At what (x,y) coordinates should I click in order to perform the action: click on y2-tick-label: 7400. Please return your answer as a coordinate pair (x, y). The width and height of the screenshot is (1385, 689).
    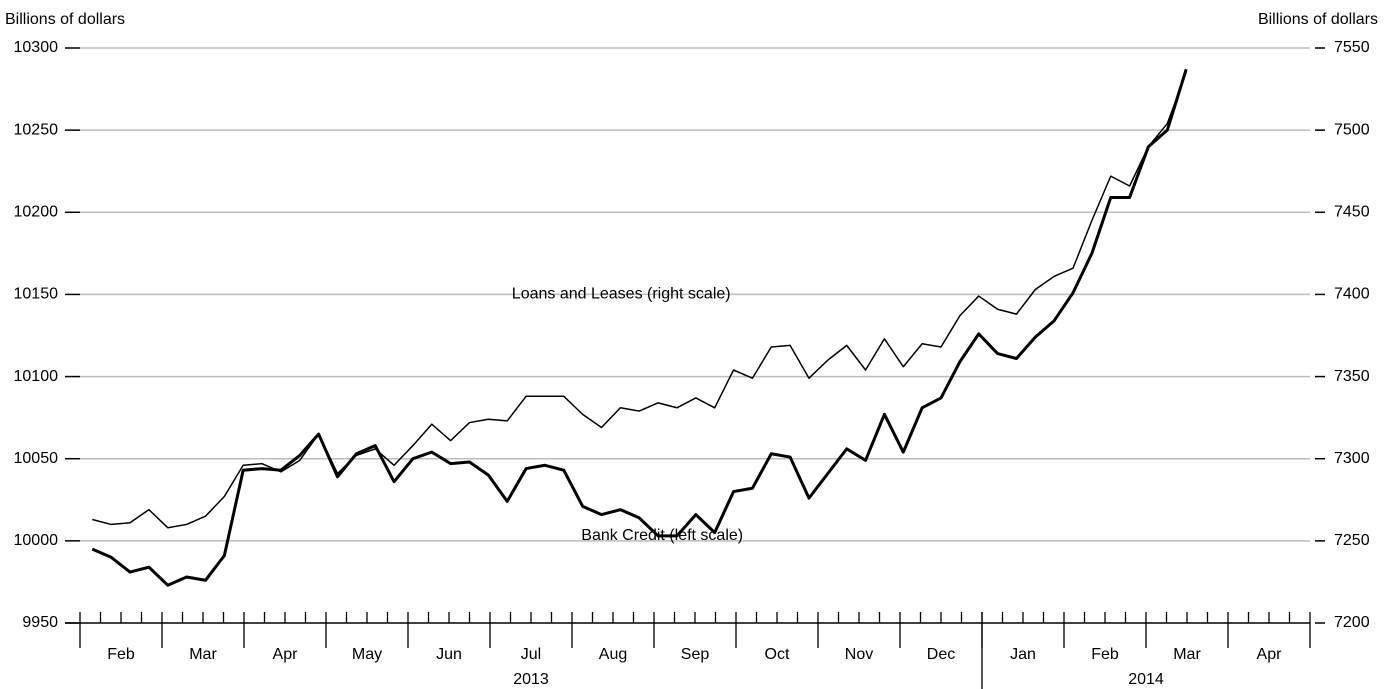
    Looking at the image, I should click on (1352, 294).